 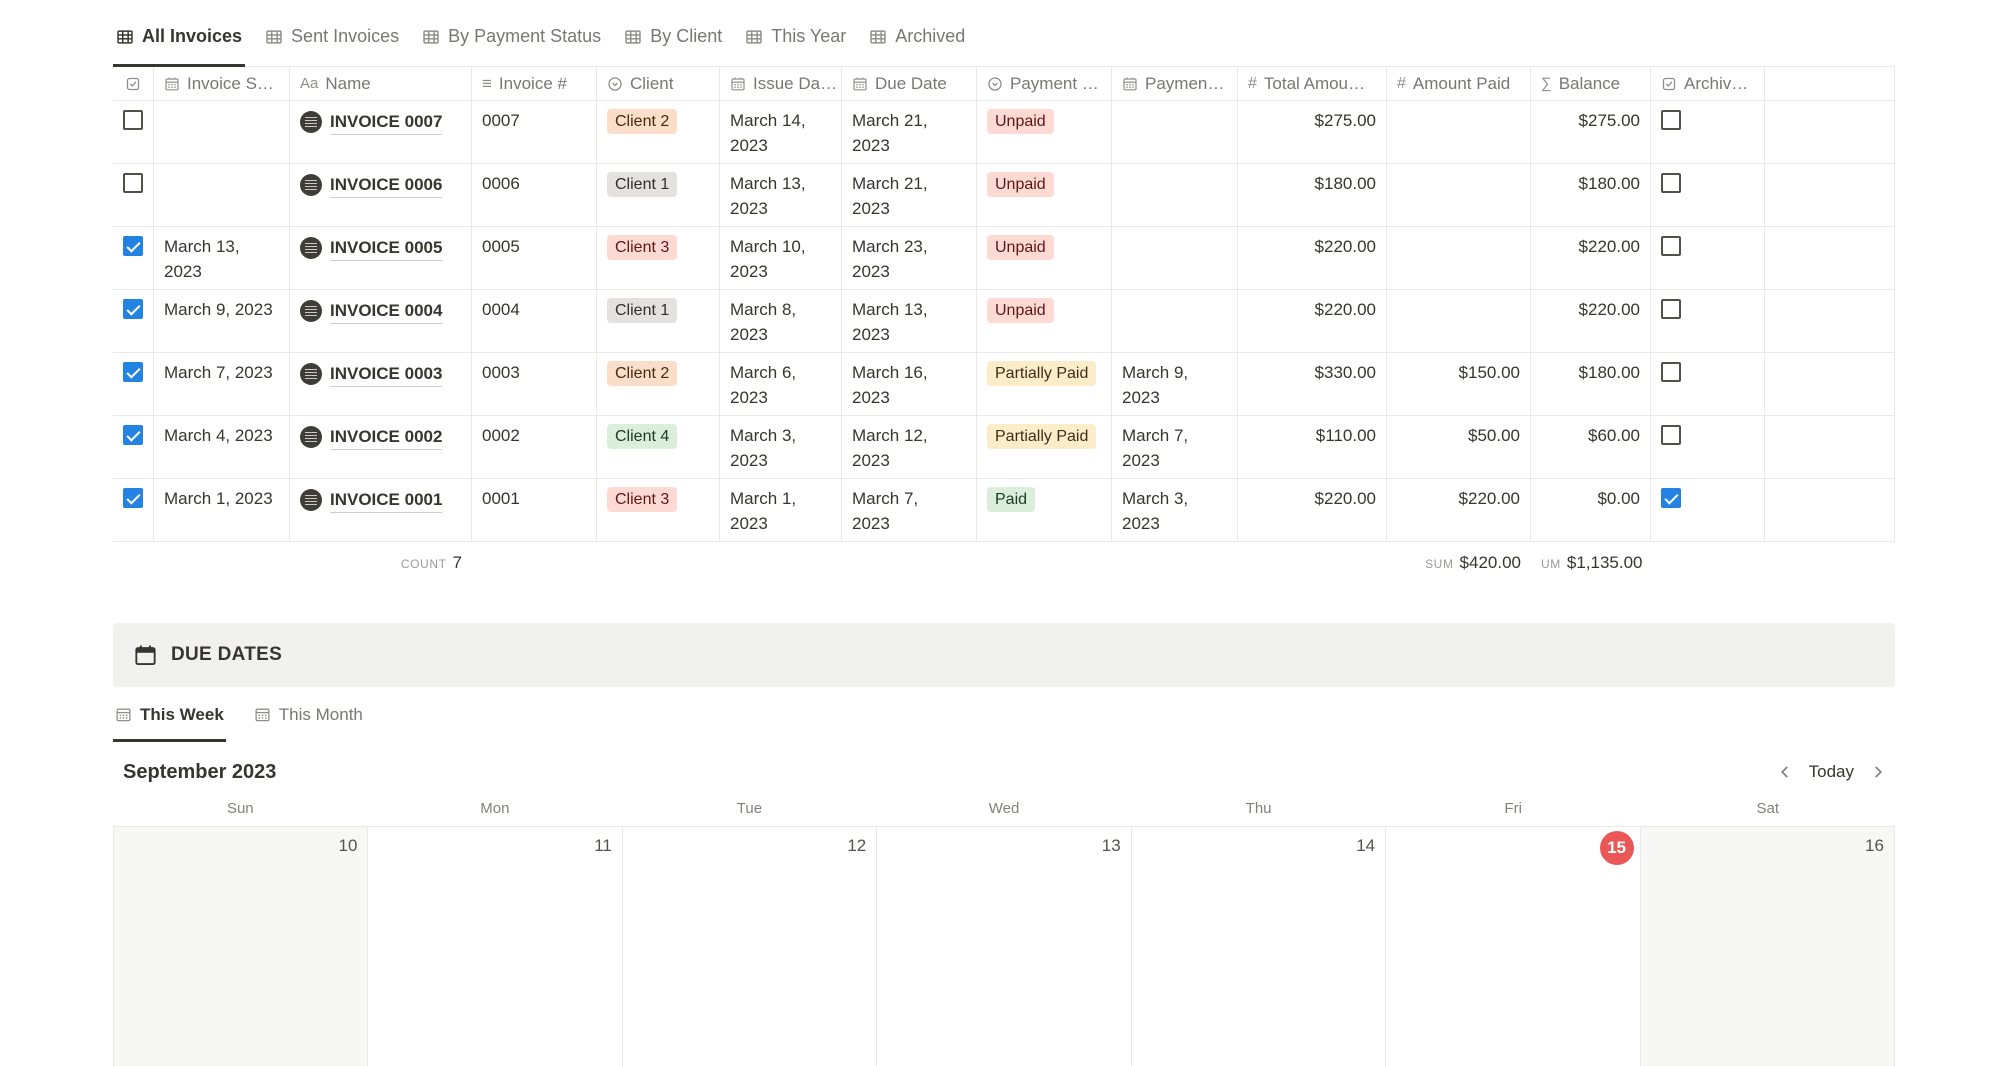 I want to click on cell-invoice-number: 0001, so click(x=534, y=510).